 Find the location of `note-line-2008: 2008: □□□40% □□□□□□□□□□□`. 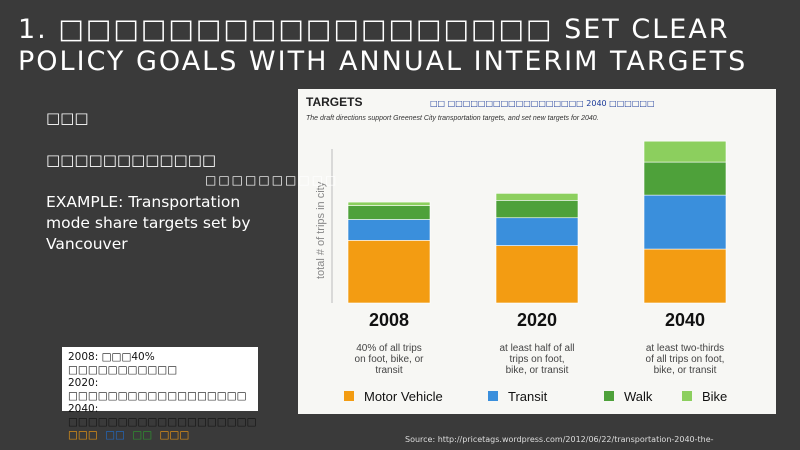

note-line-2008: 2008: □□□40% □□□□□□□□□□□ is located at coordinates (123, 363).